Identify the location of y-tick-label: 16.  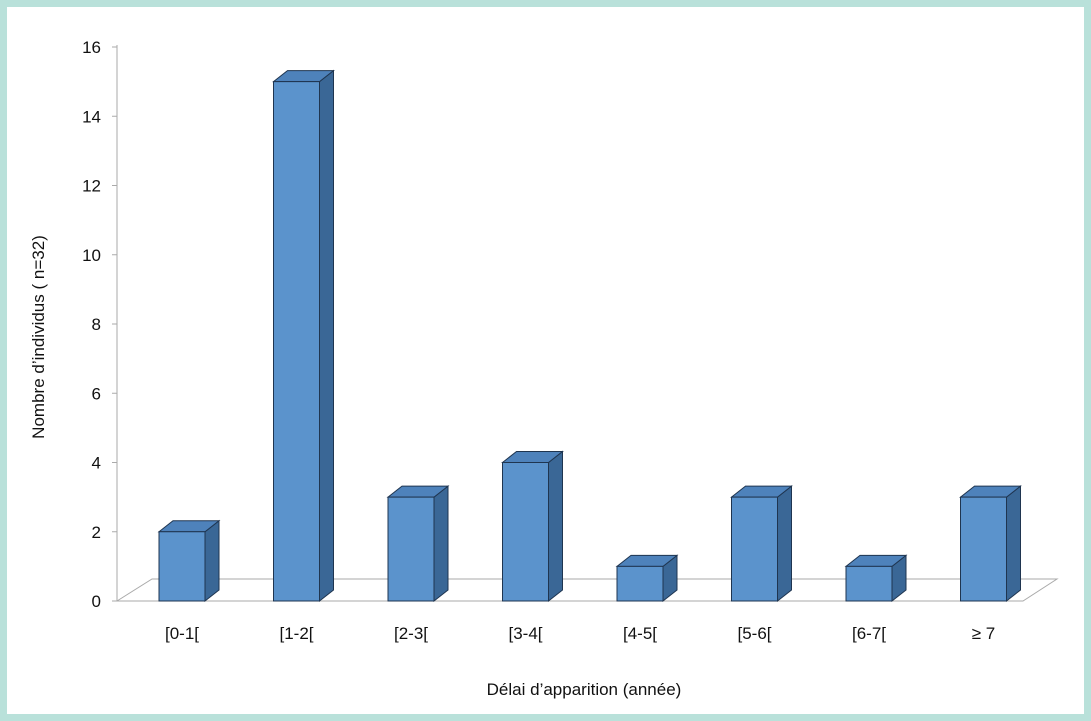
(91, 47).